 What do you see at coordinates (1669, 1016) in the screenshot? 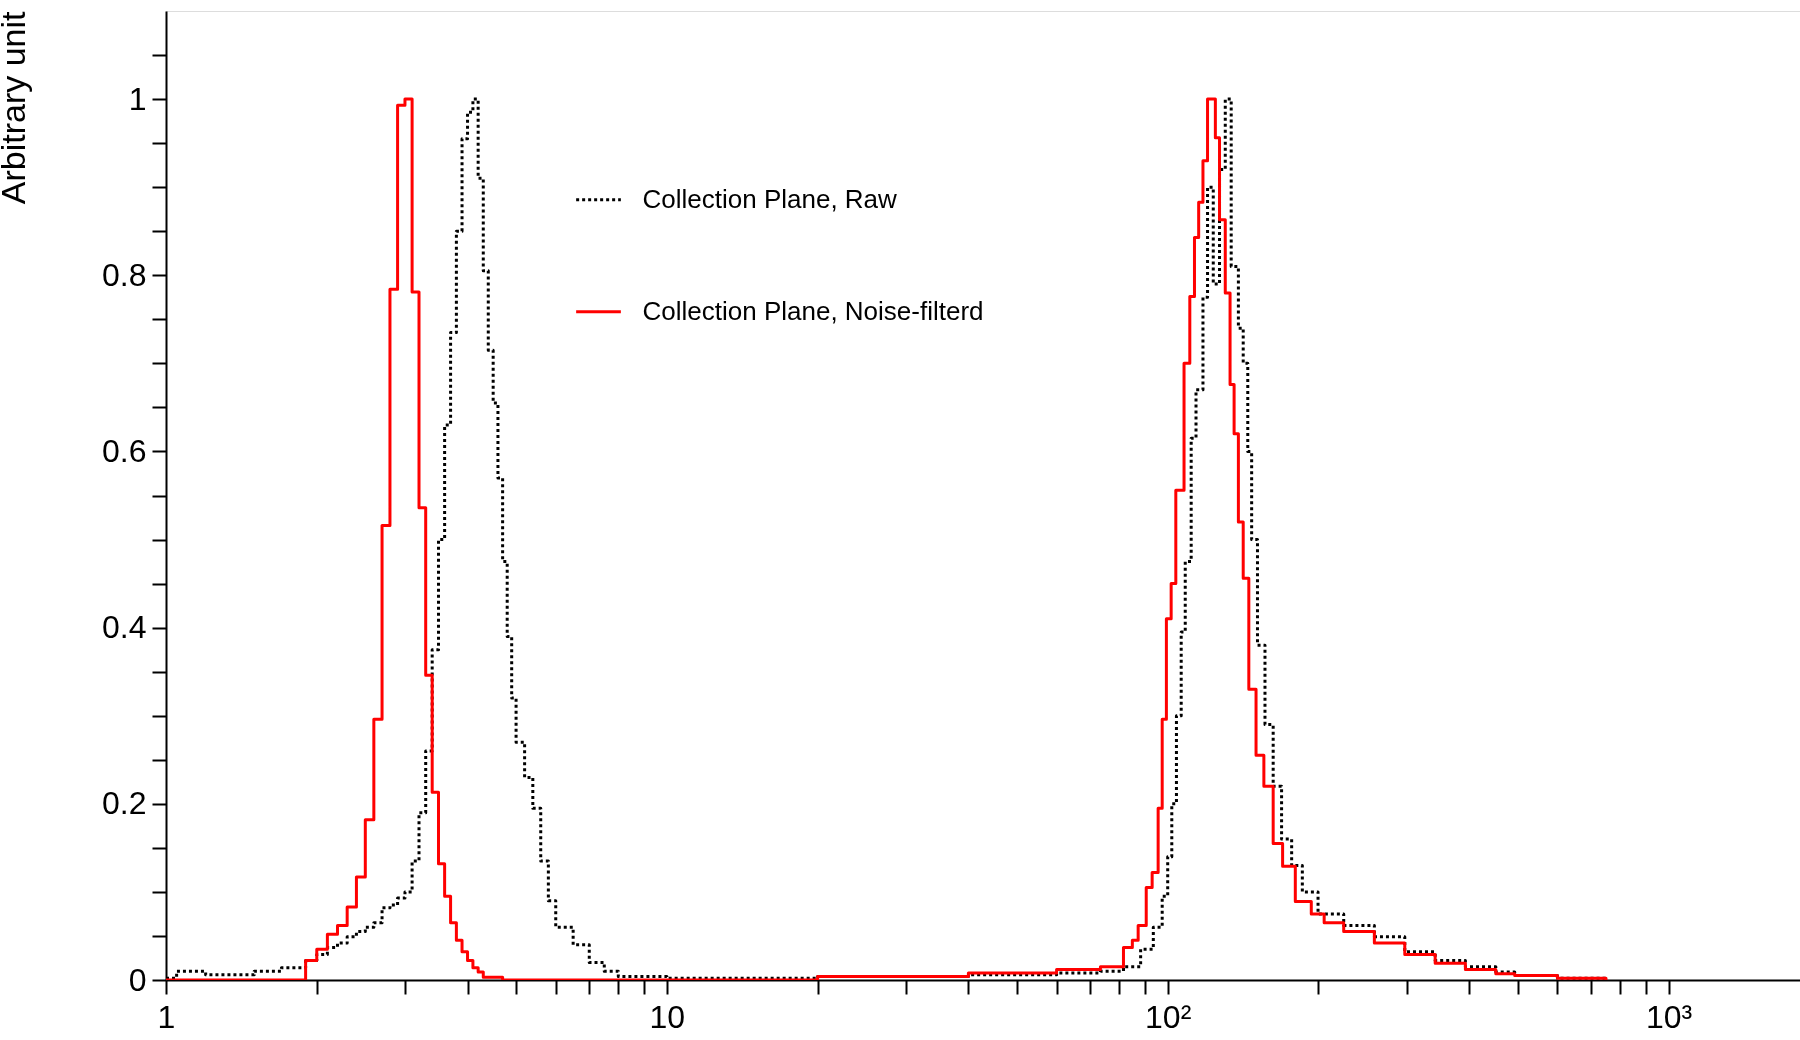
I see `x-tick-label: 10³` at bounding box center [1669, 1016].